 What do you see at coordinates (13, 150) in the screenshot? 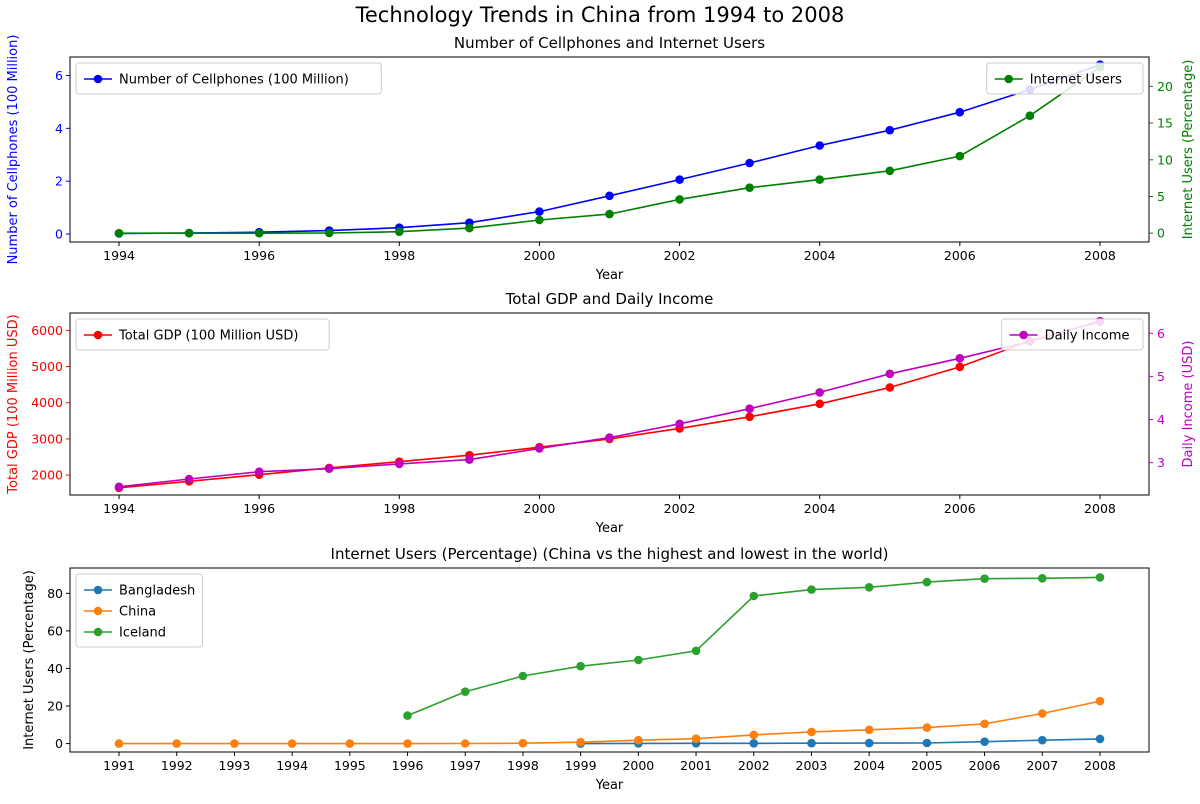
I see `y-left-axis-label: Number of Cellphones (100 Million)` at bounding box center [13, 150].